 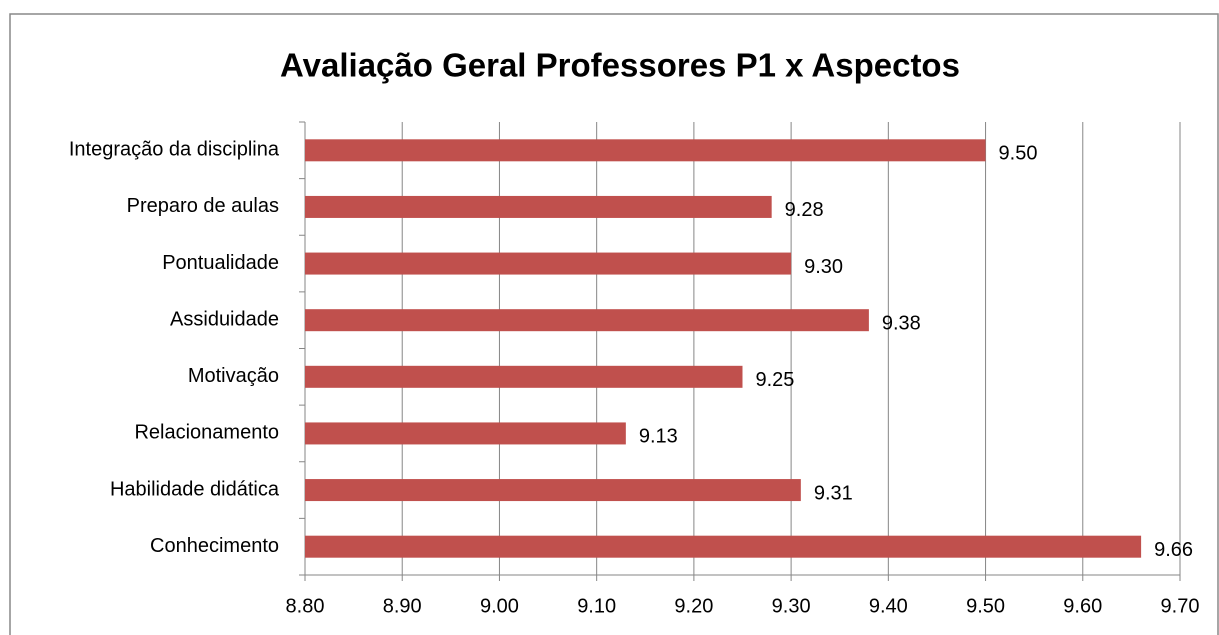 What do you see at coordinates (791, 606) in the screenshot?
I see `x-tick-label: 9.30` at bounding box center [791, 606].